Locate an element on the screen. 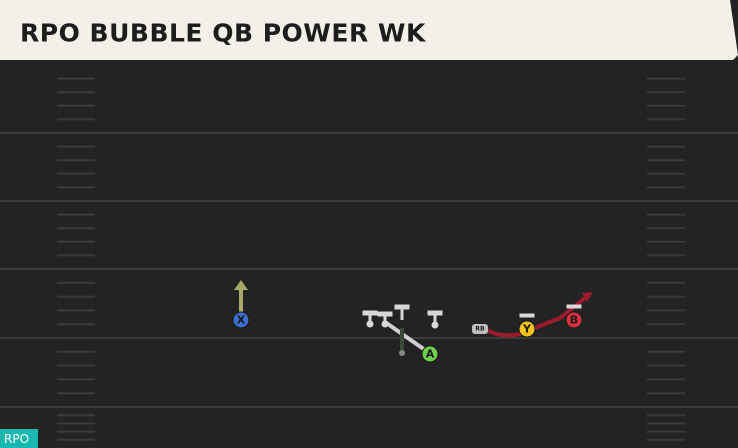 This screenshot has width=738, height=448. player-y: Y is located at coordinates (527, 329).